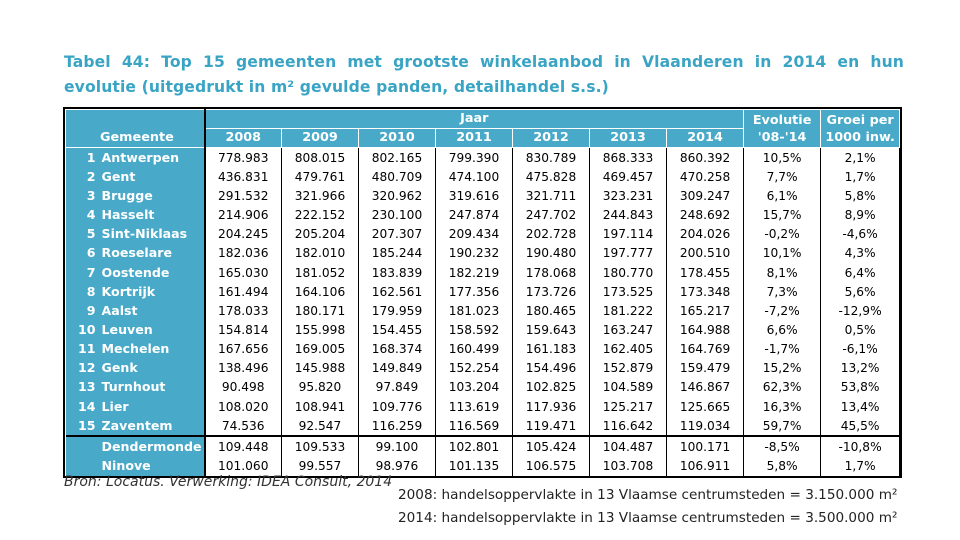 The image size is (960, 540). I want to click on municipality-cell: 8 Kortrijk, so click(135, 292).